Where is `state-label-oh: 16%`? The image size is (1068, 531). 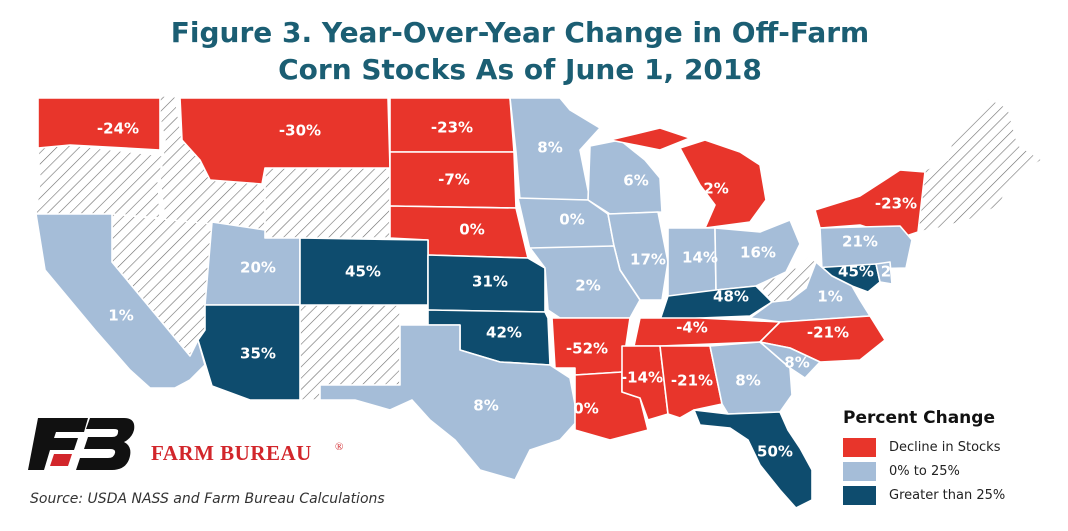
state-label-oh: 16% is located at coordinates (758, 253).